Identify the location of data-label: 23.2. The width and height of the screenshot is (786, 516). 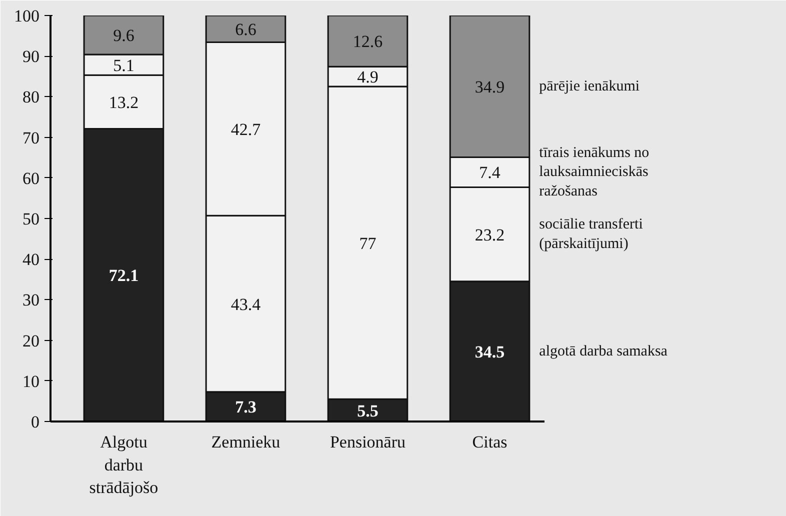
(489, 234).